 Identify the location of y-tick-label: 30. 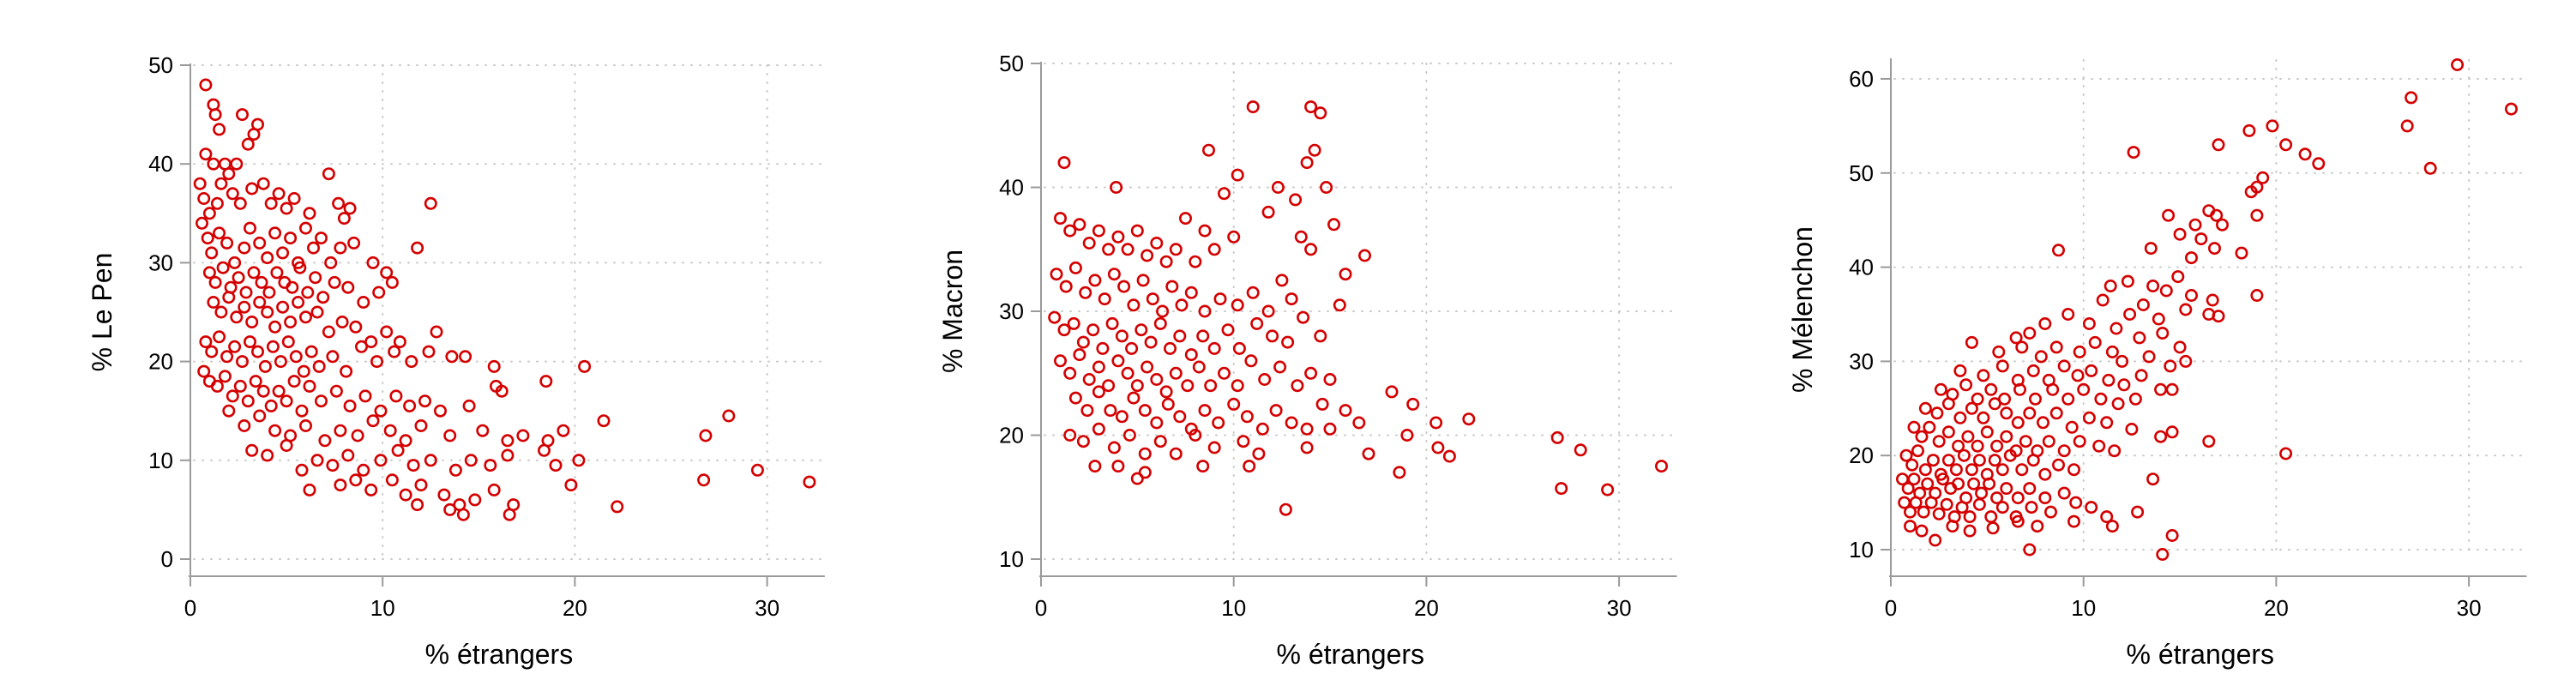
(1012, 311).